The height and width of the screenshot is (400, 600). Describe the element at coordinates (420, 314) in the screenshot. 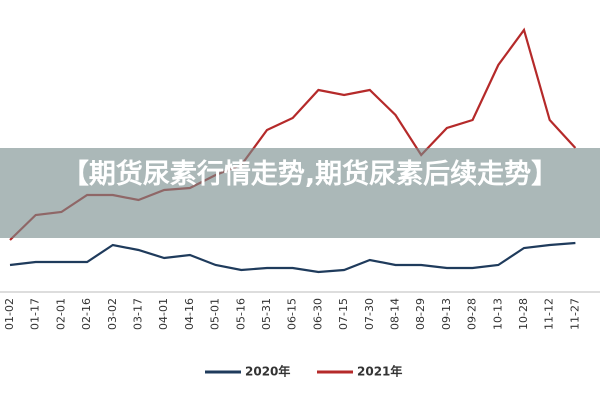

I see `x-tick-label: 08-29` at that location.